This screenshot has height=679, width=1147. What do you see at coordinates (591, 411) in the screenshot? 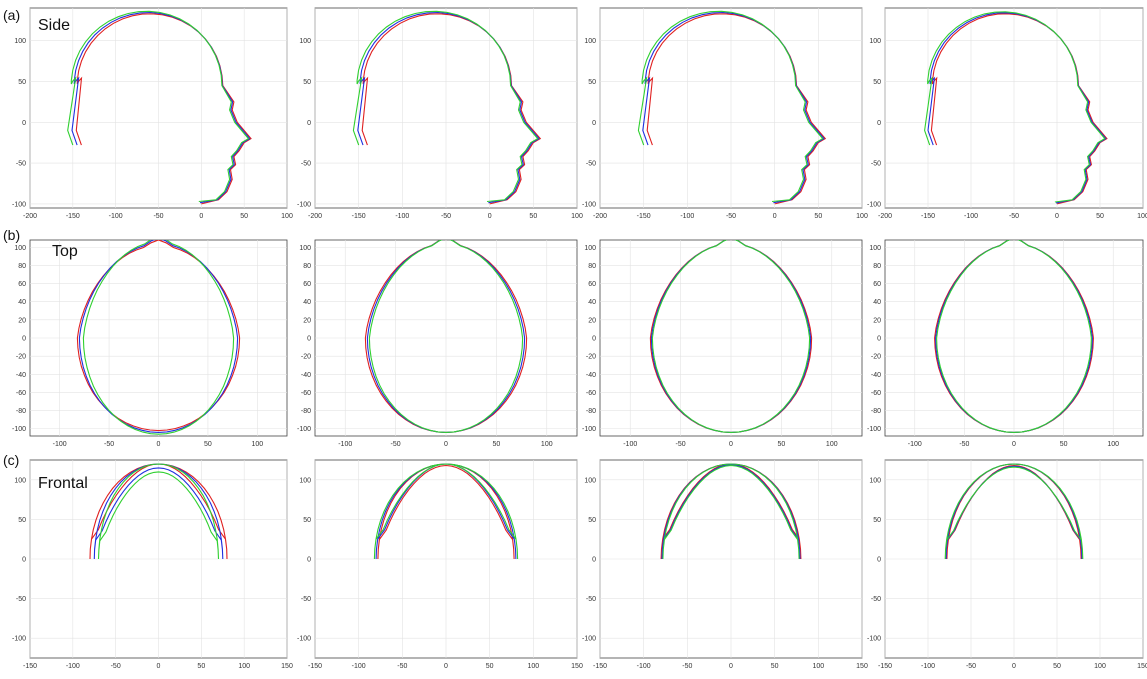
I see `y-tick-label: -80` at bounding box center [591, 411].